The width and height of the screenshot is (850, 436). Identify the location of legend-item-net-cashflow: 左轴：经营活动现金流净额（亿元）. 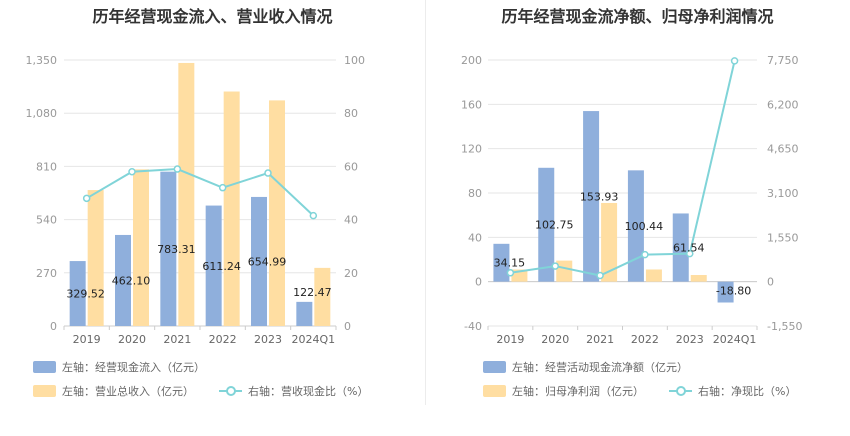
(585, 367).